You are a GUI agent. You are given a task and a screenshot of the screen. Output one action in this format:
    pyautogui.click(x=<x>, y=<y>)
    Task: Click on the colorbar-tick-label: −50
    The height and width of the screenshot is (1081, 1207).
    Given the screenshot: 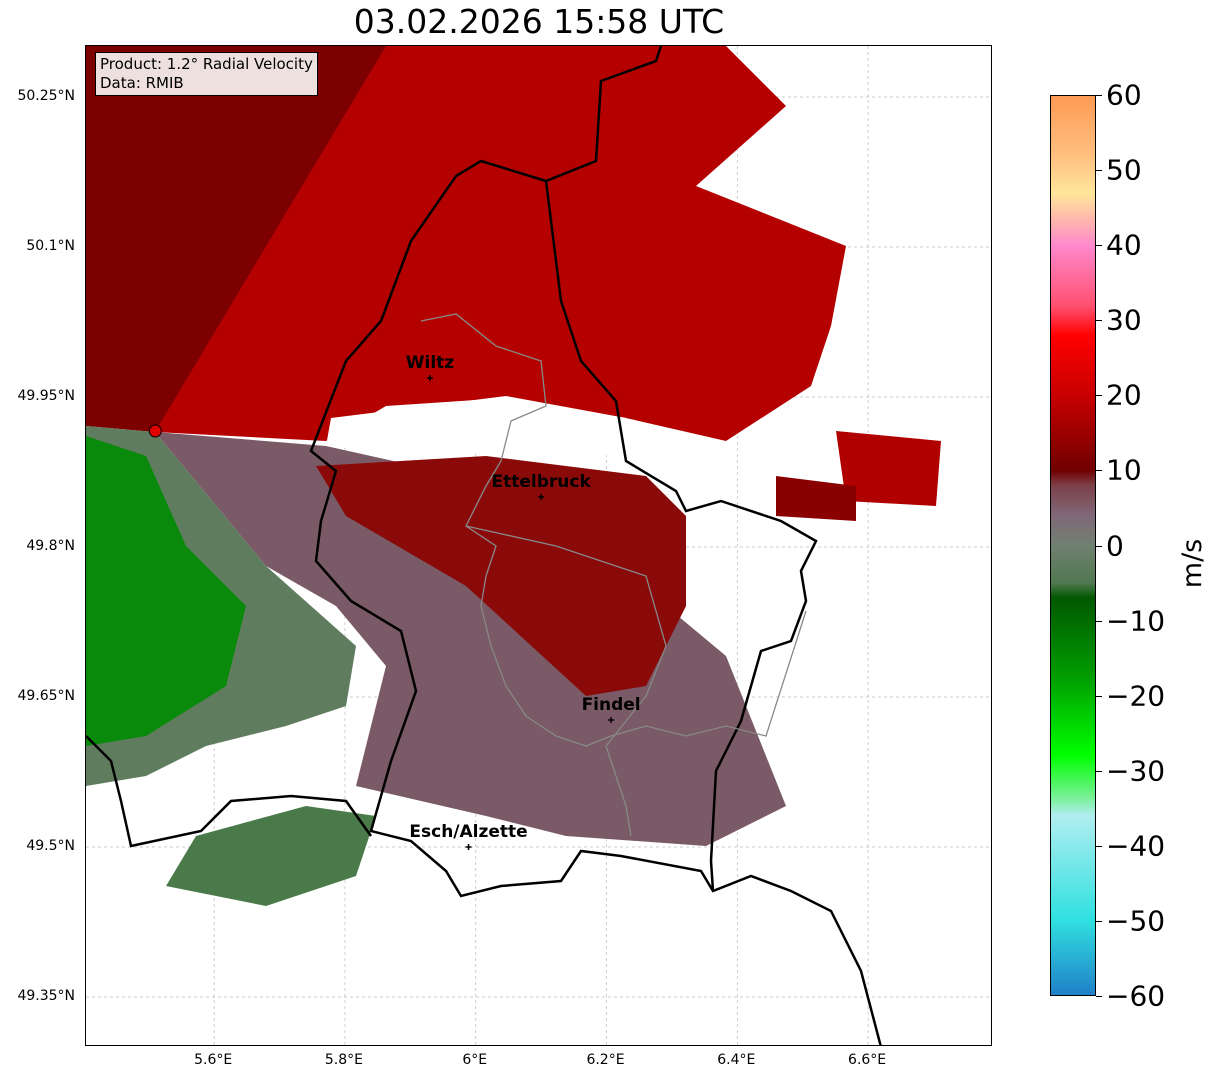 What is the action you would take?
    pyautogui.click(x=1136, y=921)
    